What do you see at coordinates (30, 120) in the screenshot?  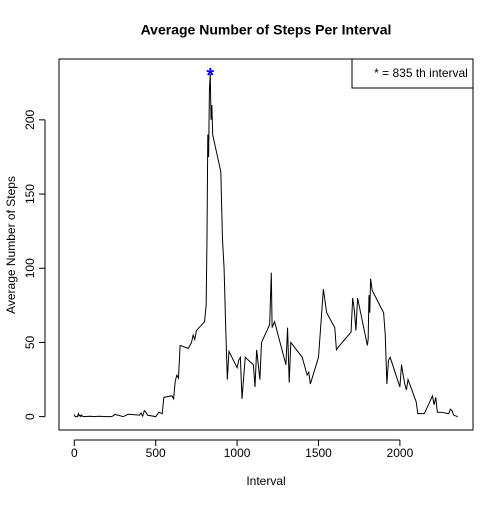 I see `y-tick-label: 200` at bounding box center [30, 120].